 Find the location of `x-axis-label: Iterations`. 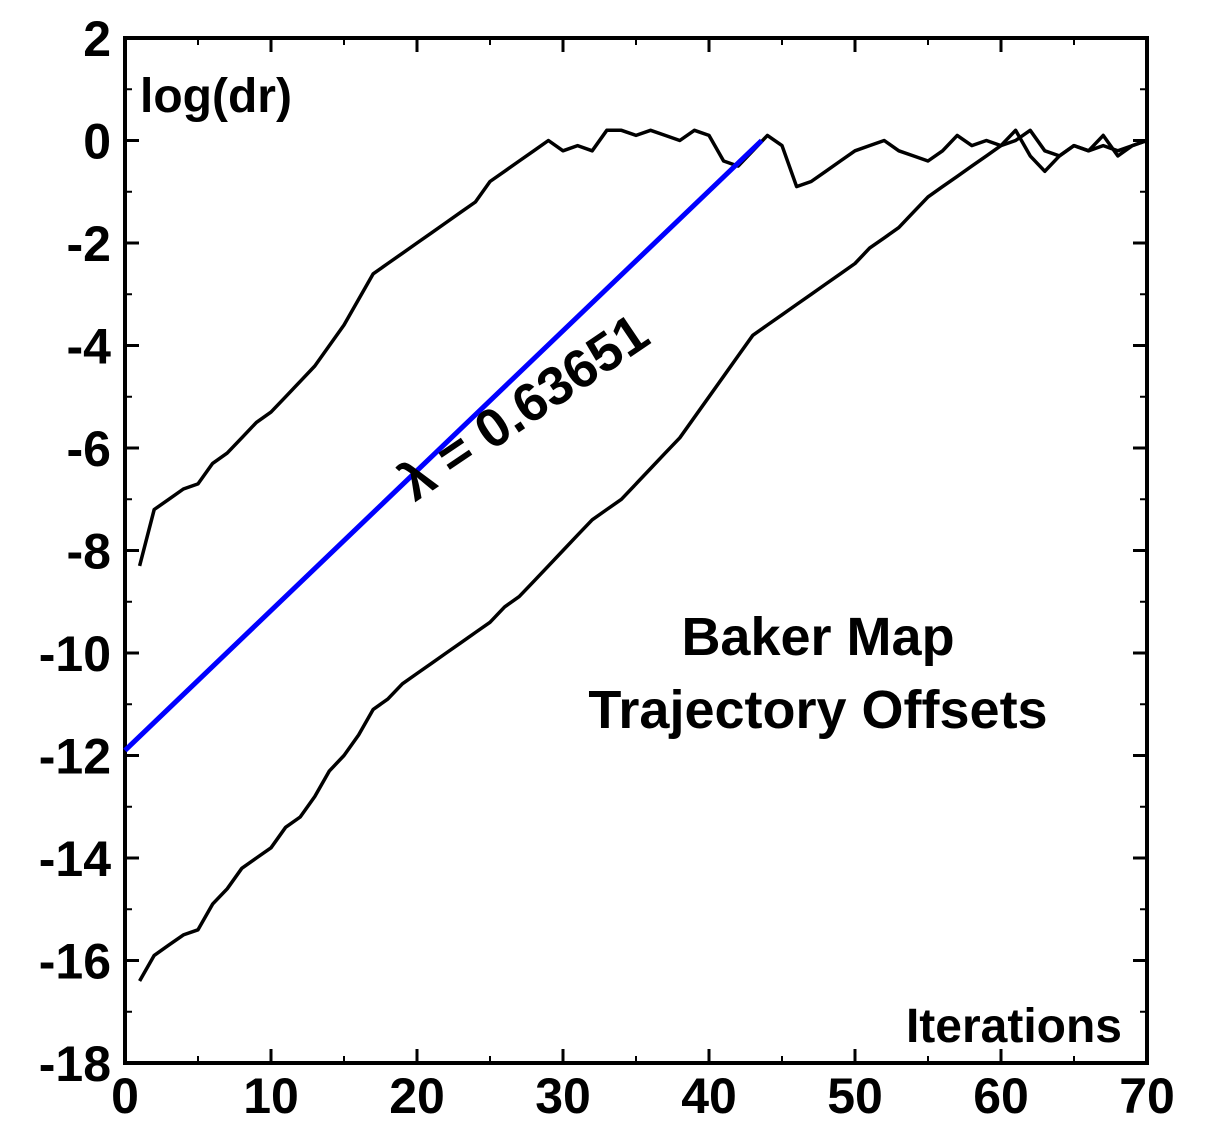

x-axis-label: Iterations is located at coordinates (1014, 1026).